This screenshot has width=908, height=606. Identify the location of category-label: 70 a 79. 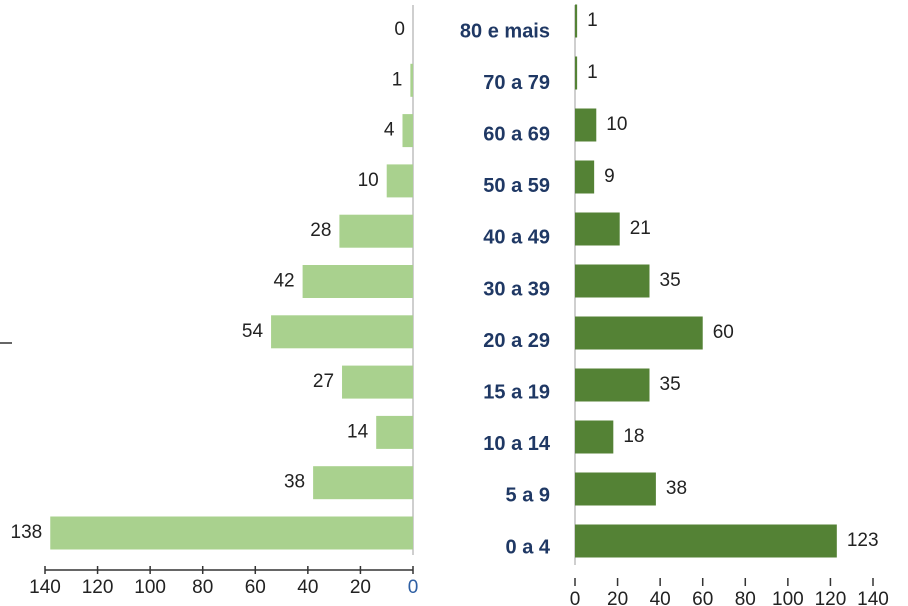
(516, 83).